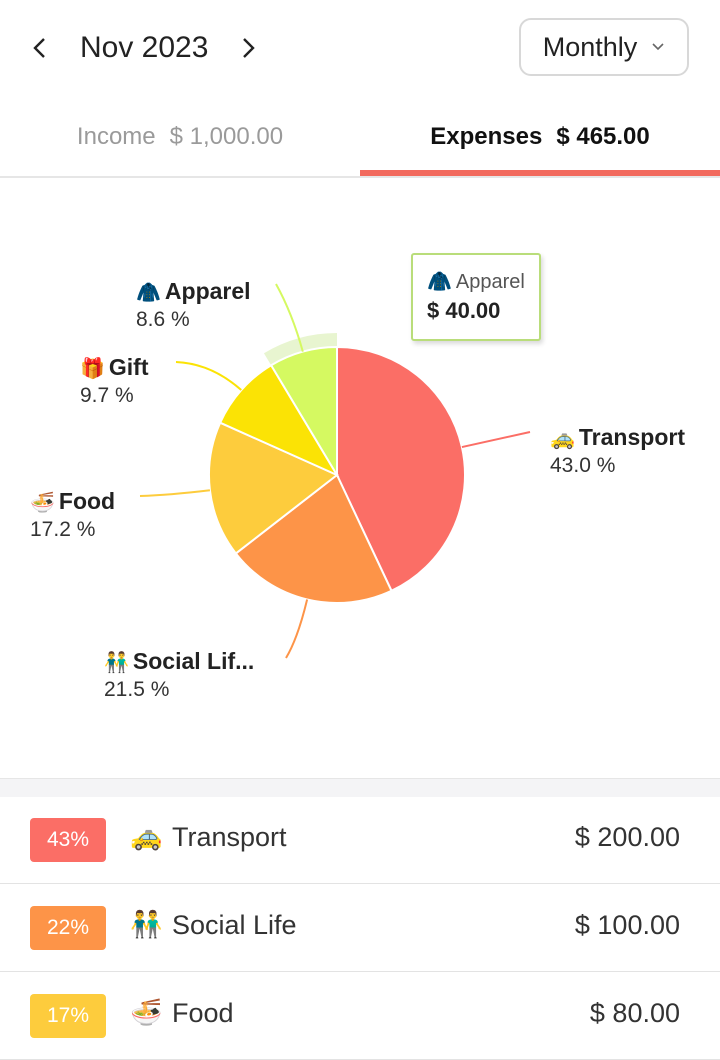  Describe the element at coordinates (68, 840) in the screenshot. I see `percent-badge: 43%` at that location.